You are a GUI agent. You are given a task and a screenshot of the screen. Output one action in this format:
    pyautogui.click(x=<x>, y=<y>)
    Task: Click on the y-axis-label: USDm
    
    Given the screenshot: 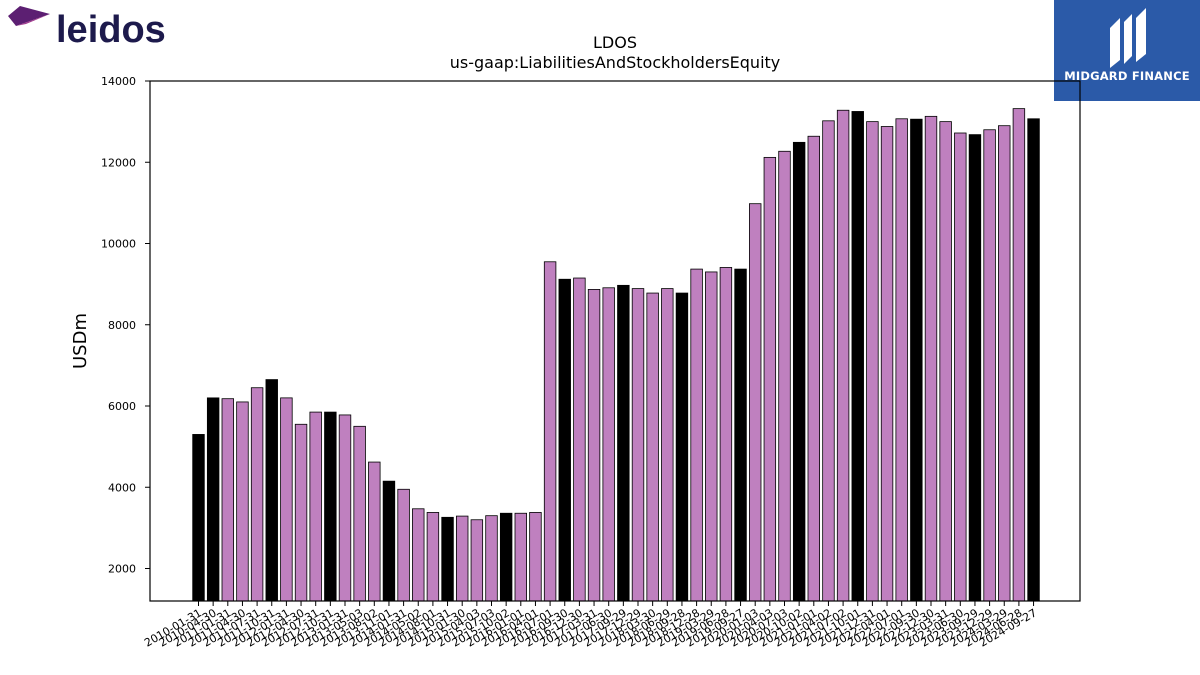 What is the action you would take?
    pyautogui.click(x=80, y=341)
    